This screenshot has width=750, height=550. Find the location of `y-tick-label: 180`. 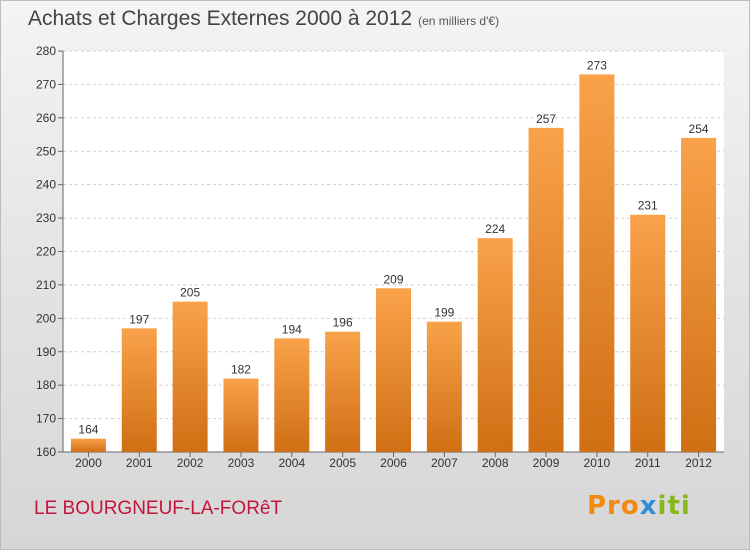

y-tick-label: 180 is located at coordinates (46, 385).